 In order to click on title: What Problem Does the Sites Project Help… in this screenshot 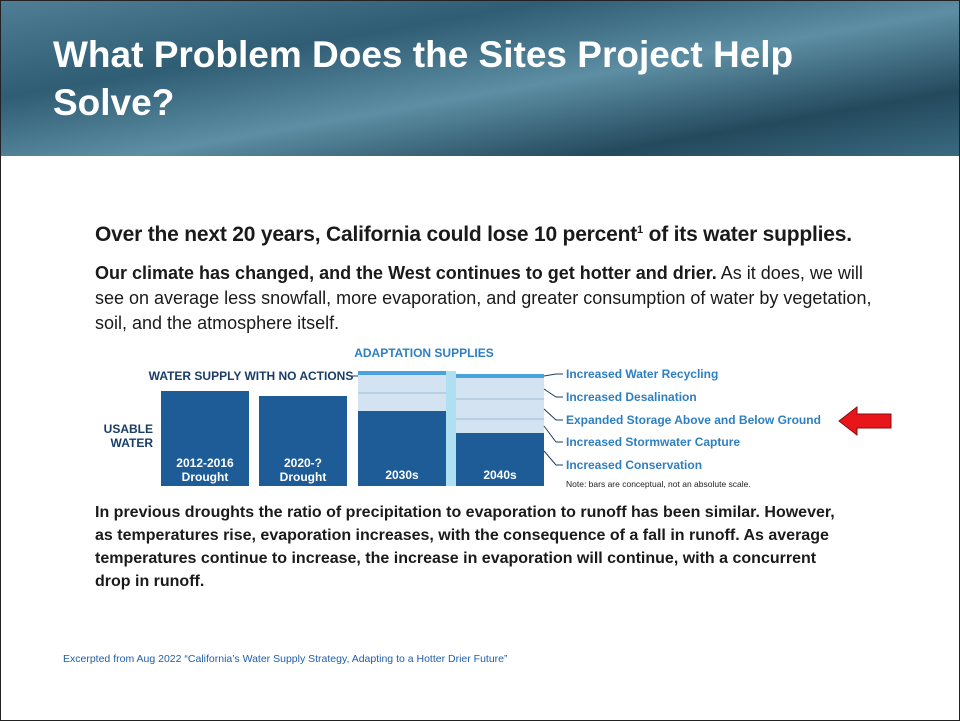, I will do `click(423, 78)`.